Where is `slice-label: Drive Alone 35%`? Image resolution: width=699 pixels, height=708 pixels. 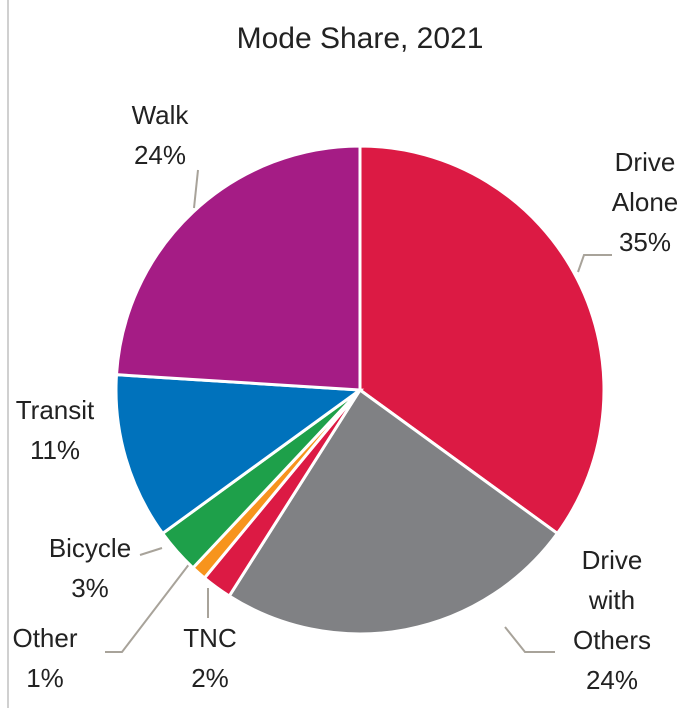
slice-label: Drive Alone 35% is located at coordinates (645, 202).